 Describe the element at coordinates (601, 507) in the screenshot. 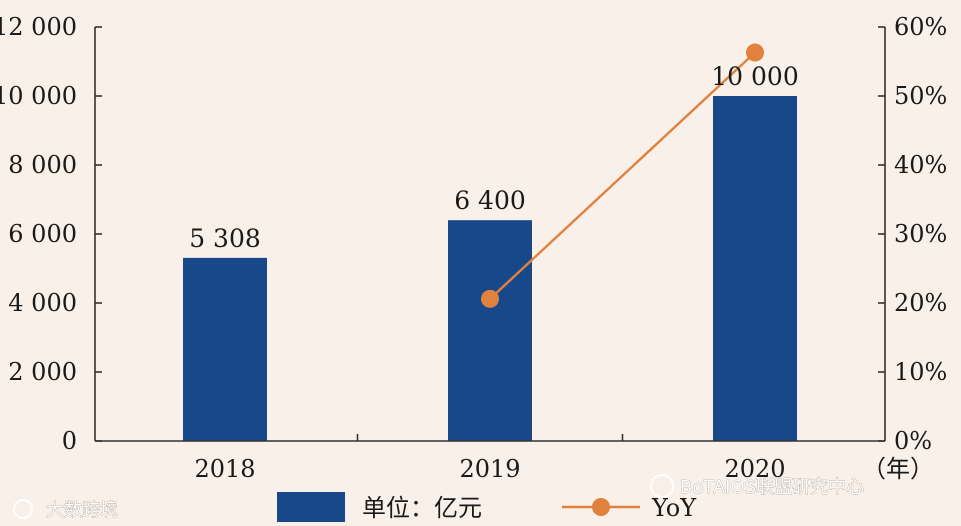

I see `legend-line-marker` at that location.